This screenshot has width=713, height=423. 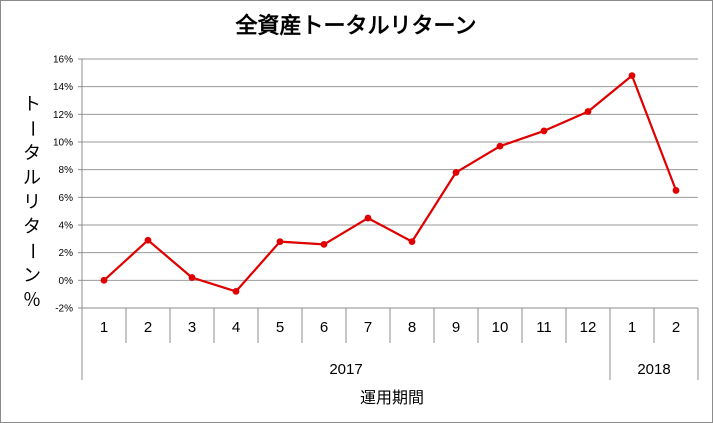 What do you see at coordinates (64, 309) in the screenshot?
I see `y-tick-label: -2%` at bounding box center [64, 309].